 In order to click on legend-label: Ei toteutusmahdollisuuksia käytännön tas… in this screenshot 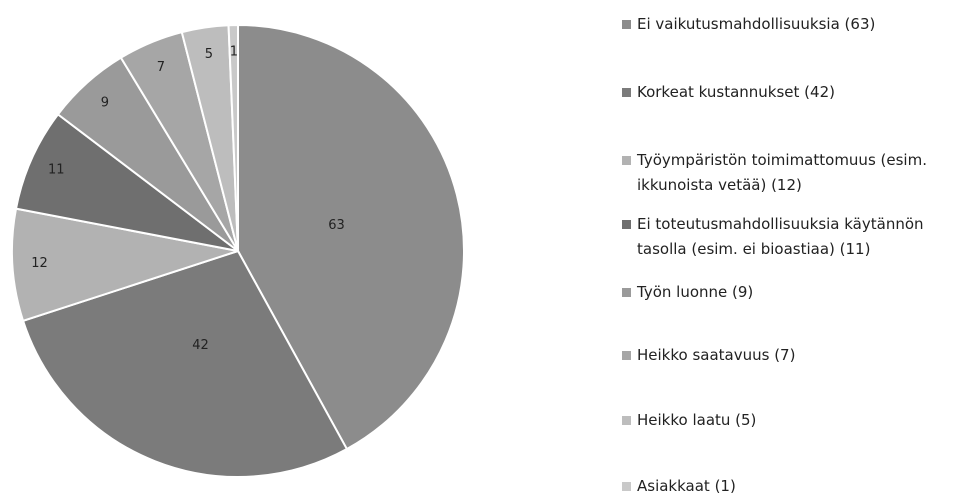, I will do `click(780, 236)`.